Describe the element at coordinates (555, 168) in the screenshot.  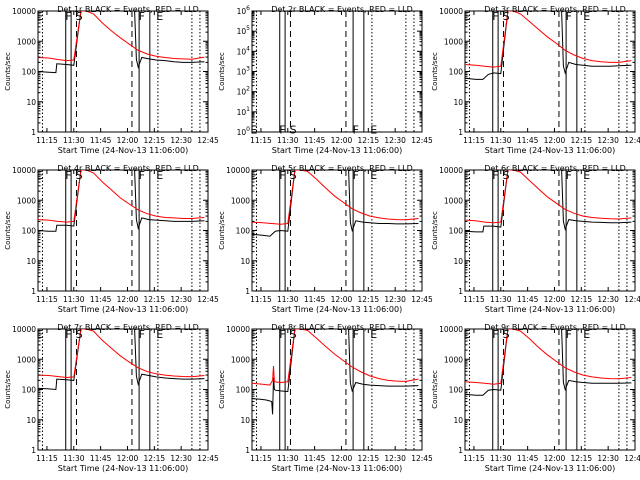
I see `chart-title: Det 6r BLACK = Events, RED = LLD` at that location.